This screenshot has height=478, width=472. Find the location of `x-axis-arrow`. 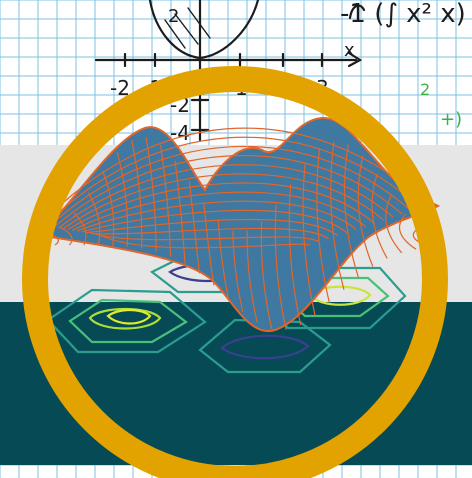

x-axis-arrow is located at coordinates (355, 59).